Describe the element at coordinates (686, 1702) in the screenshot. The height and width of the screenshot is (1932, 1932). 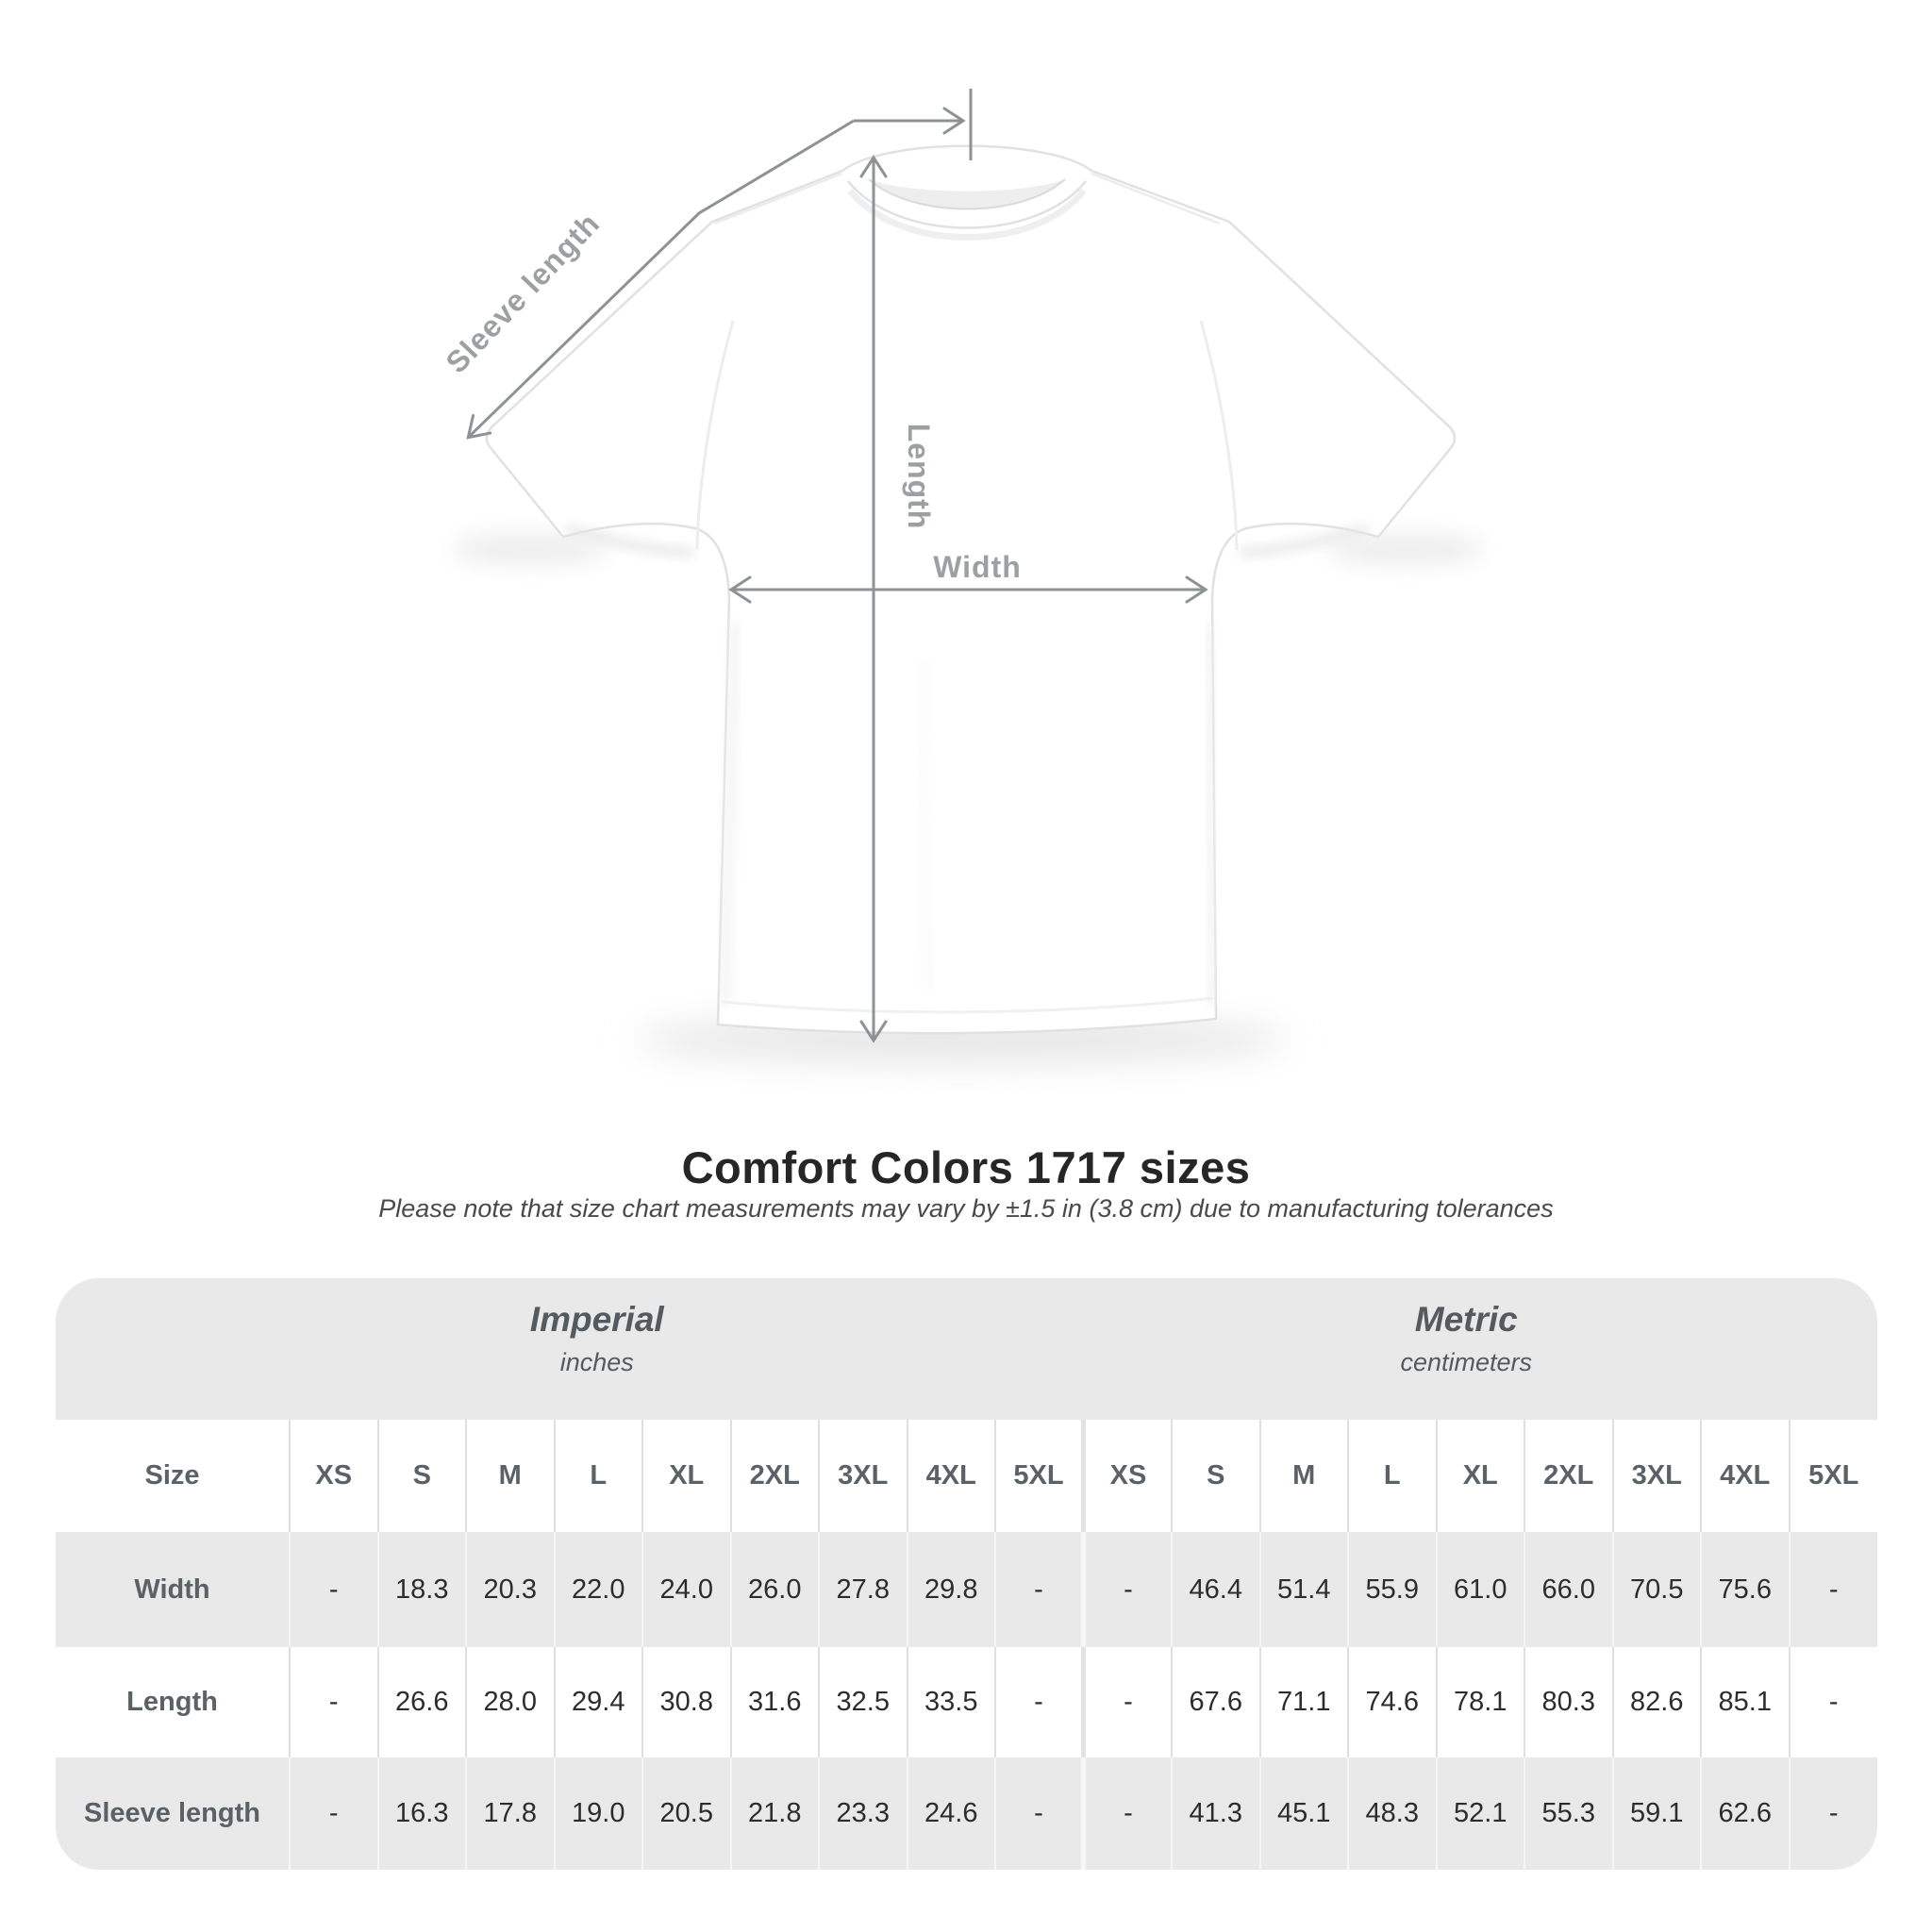
I see `value-cell: 30.8` at that location.